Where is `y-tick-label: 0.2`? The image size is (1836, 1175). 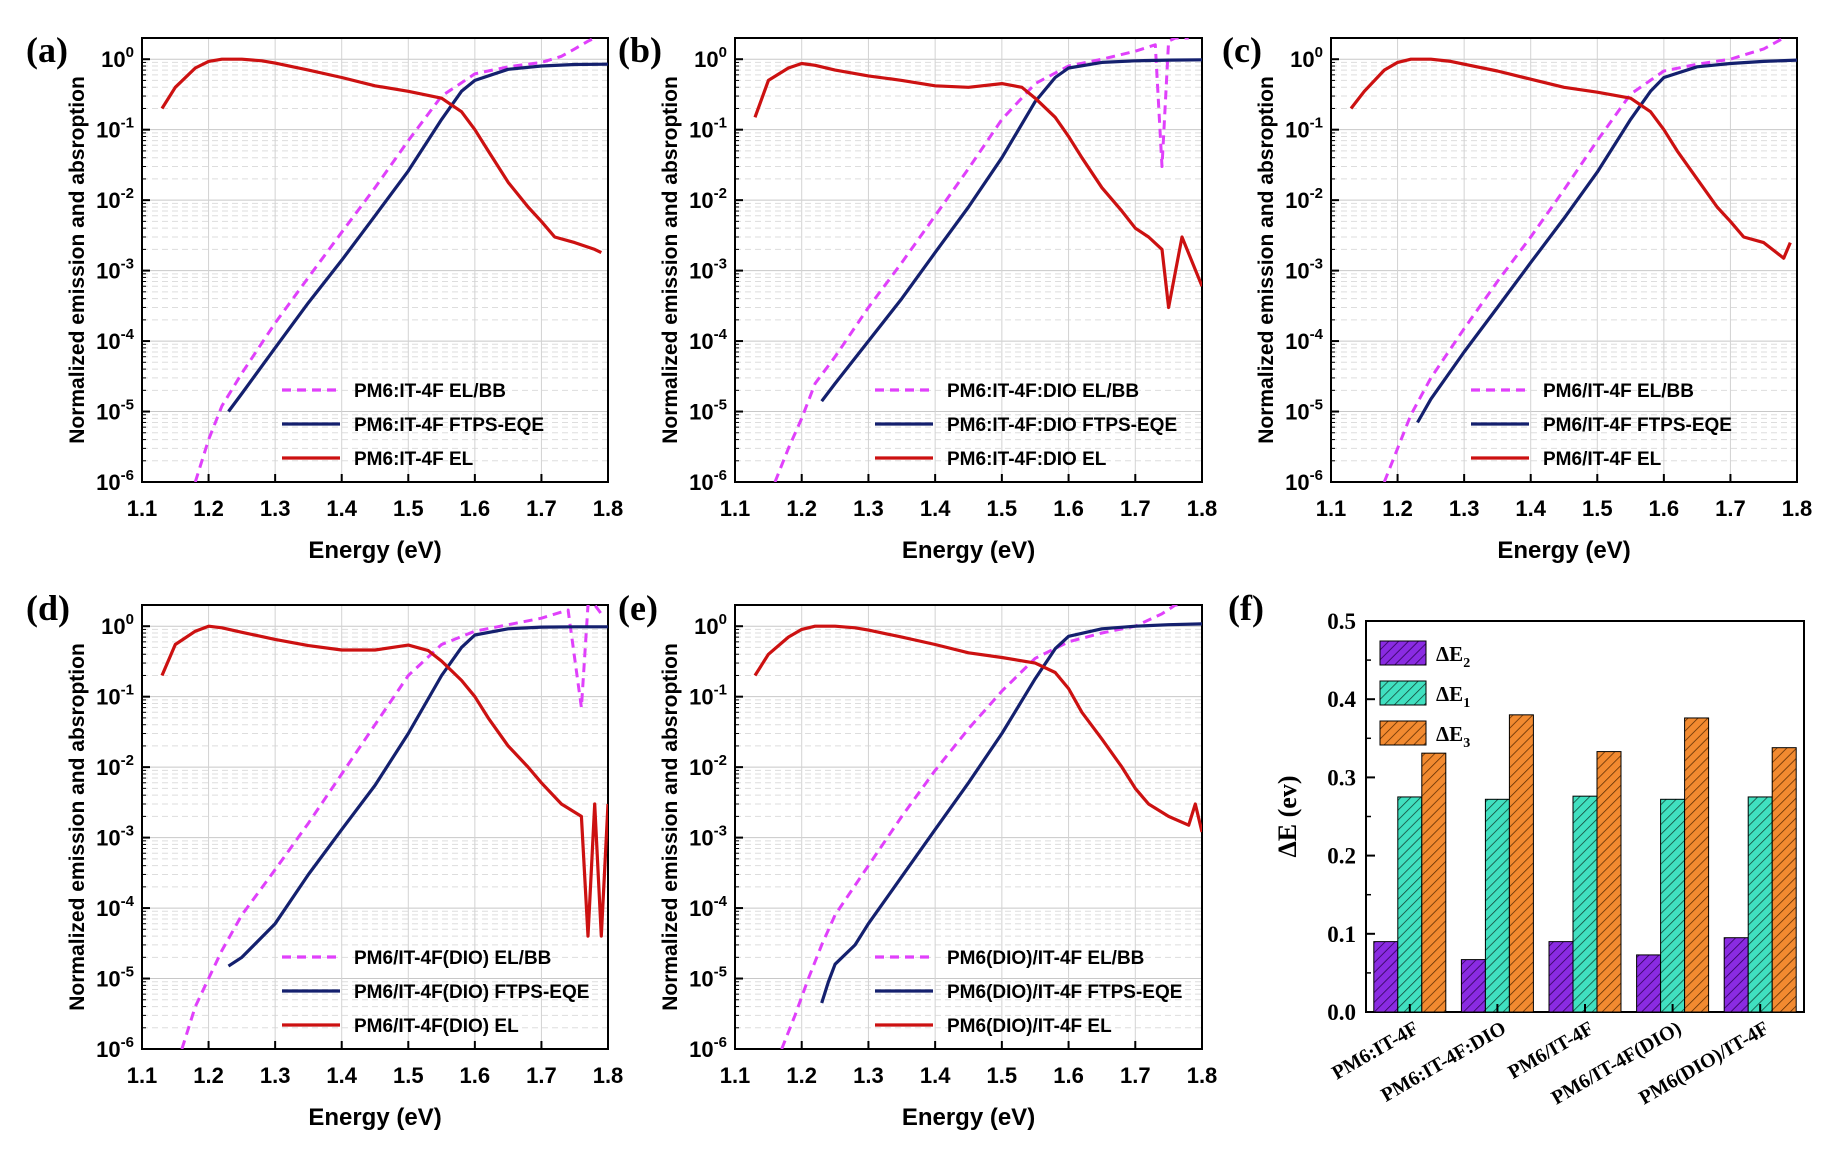
y-tick-label: 0.2 is located at coordinates (1341, 856).